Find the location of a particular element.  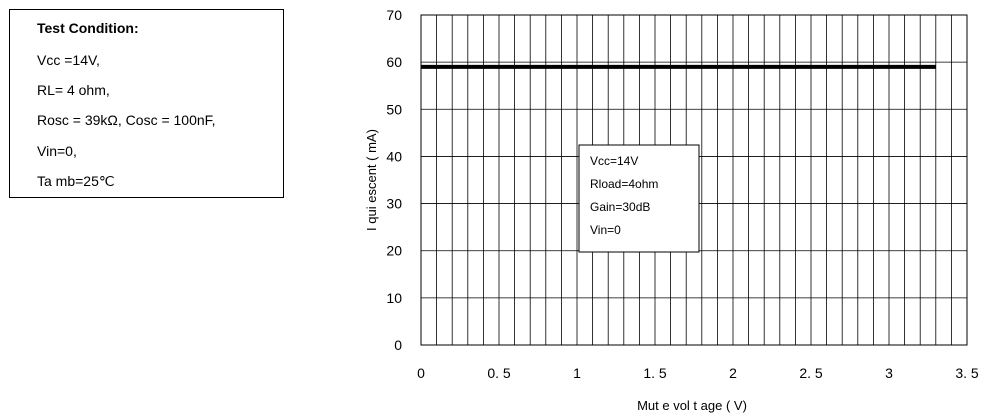

test-condition-line: RL= 4 ohm, is located at coordinates (73, 90).